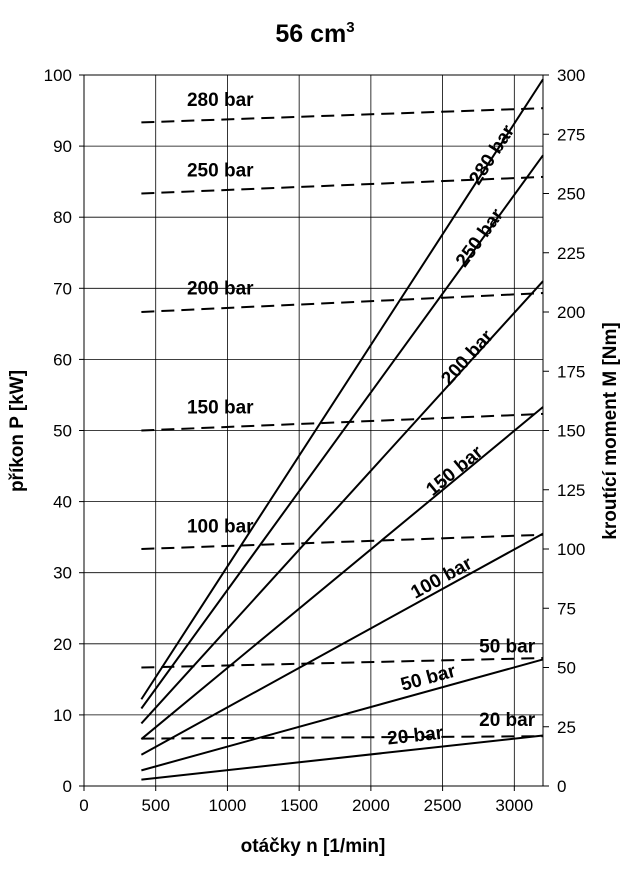 The image size is (630, 871). I want to click on torque-line-label: 250 bar, so click(220, 171).